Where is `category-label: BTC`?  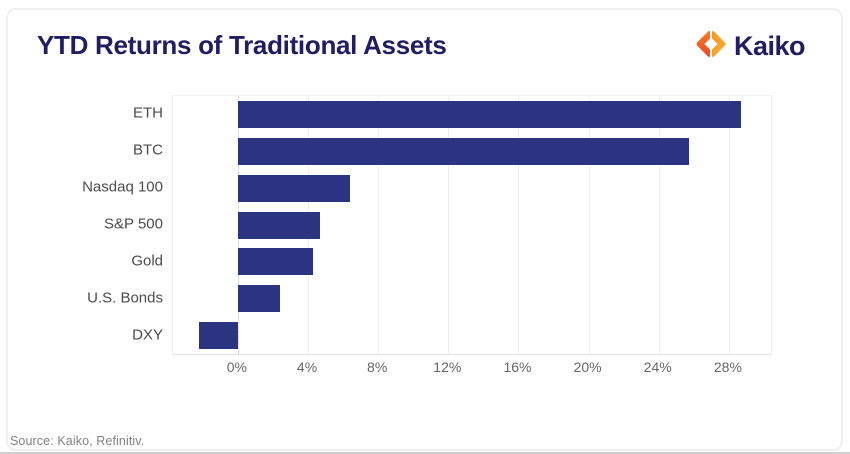
category-label: BTC is located at coordinates (148, 150).